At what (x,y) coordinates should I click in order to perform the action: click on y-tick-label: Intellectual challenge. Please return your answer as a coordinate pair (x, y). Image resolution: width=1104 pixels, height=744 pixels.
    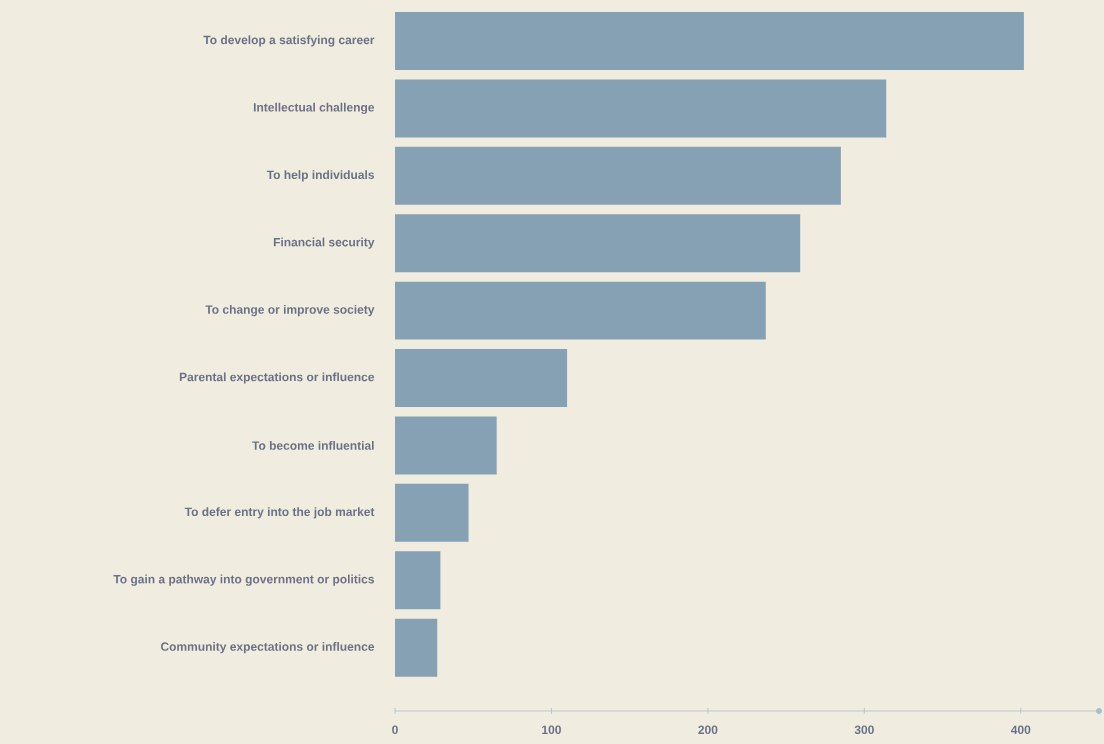
    Looking at the image, I should click on (314, 108).